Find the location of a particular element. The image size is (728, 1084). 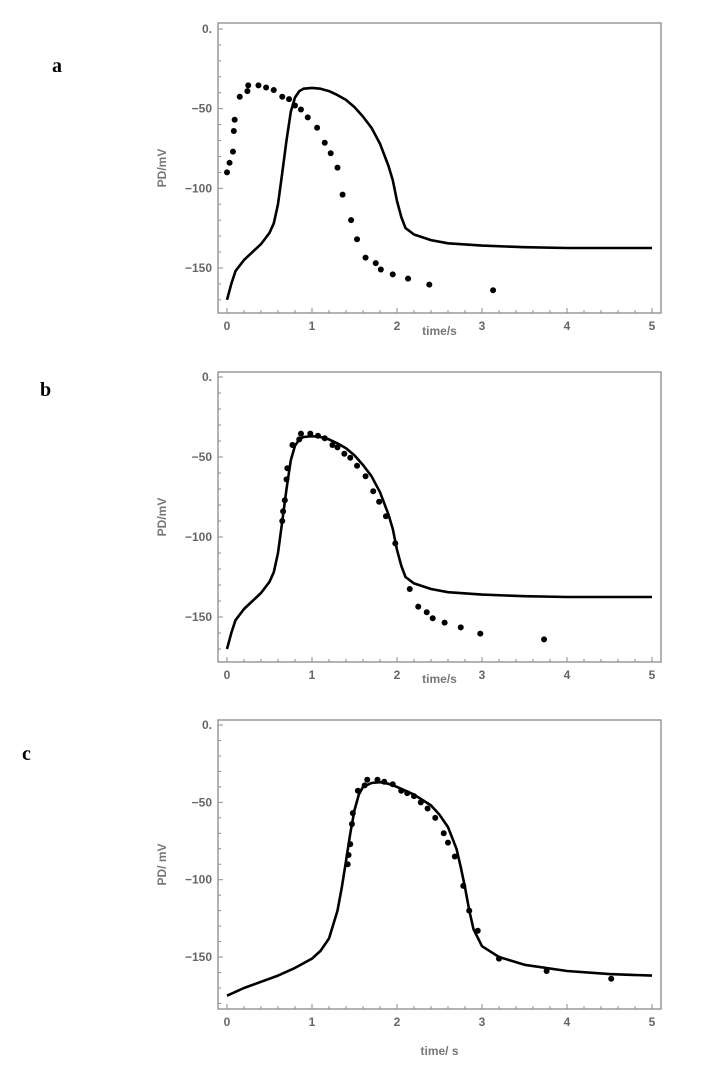

y-axis-label: PD/ mV is located at coordinates (162, 864).